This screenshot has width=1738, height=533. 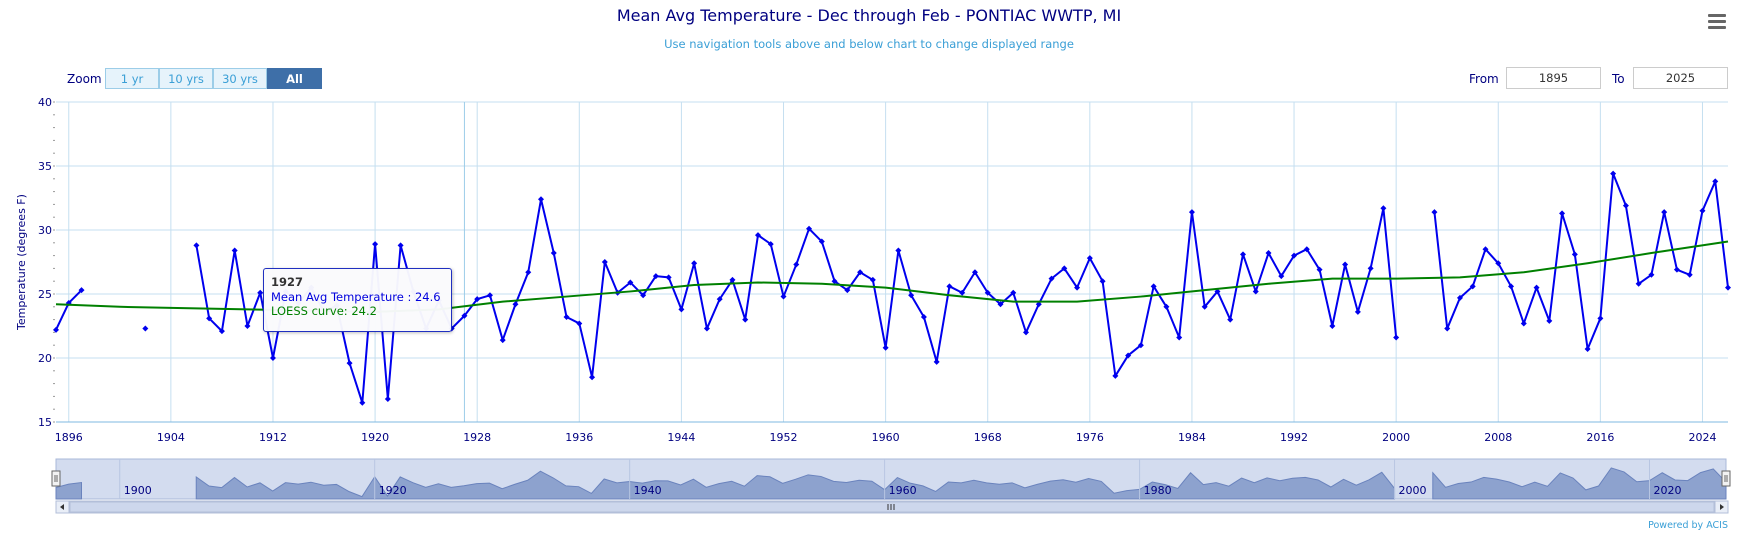 I want to click on credit-link: Powered by ACIS, so click(x=1688, y=525).